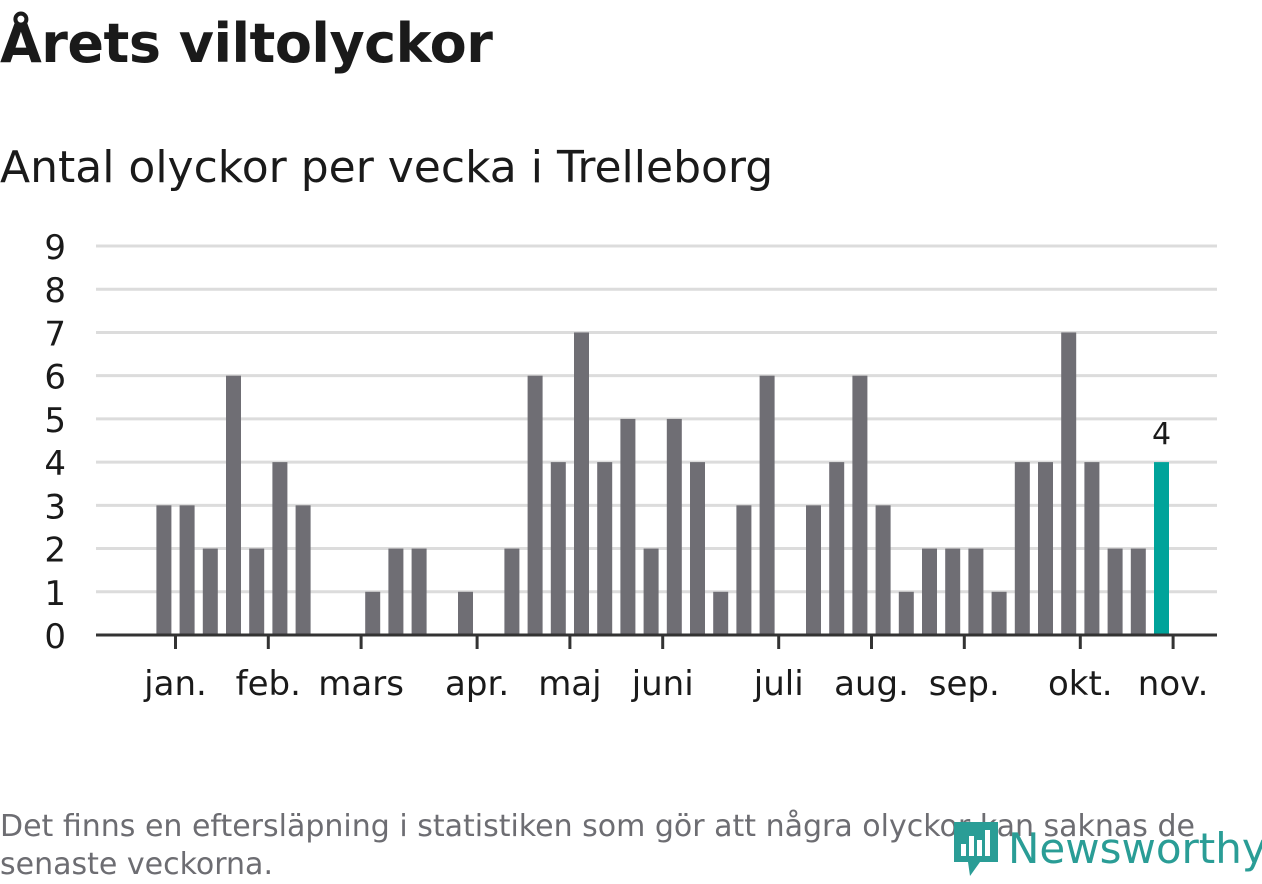 The width and height of the screenshot is (1262, 884). Describe the element at coordinates (246, 43) in the screenshot. I see `chart-title: Årets viltolyckor` at that location.